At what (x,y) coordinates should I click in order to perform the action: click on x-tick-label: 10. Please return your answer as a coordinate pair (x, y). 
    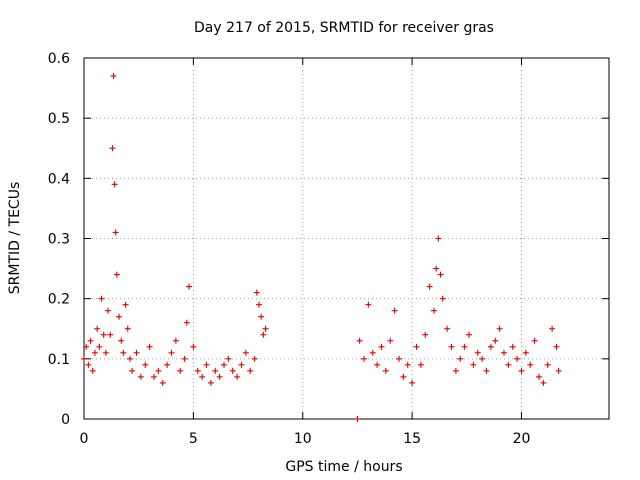
    Looking at the image, I should click on (303, 439).